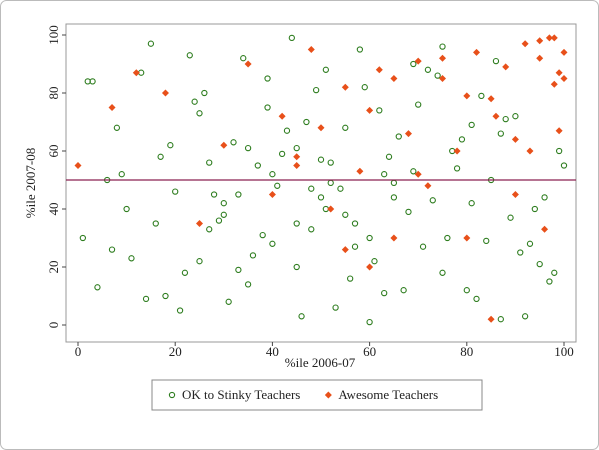  Describe the element at coordinates (272, 351) in the screenshot. I see `x-tick-label: 40` at that location.